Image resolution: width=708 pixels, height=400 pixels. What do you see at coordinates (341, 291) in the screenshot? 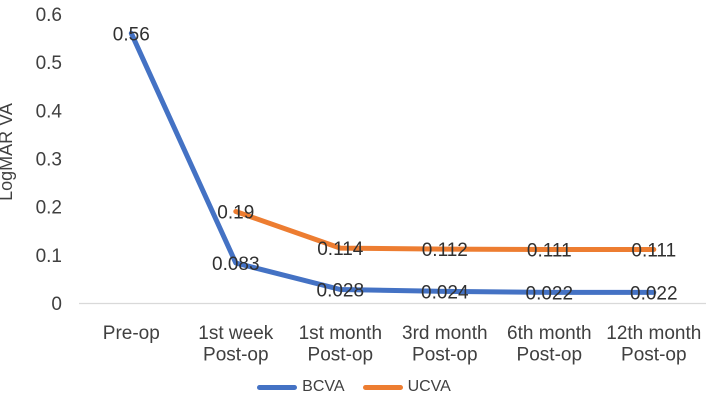
I see `data-point-label-bcva: 0.028` at bounding box center [341, 291].